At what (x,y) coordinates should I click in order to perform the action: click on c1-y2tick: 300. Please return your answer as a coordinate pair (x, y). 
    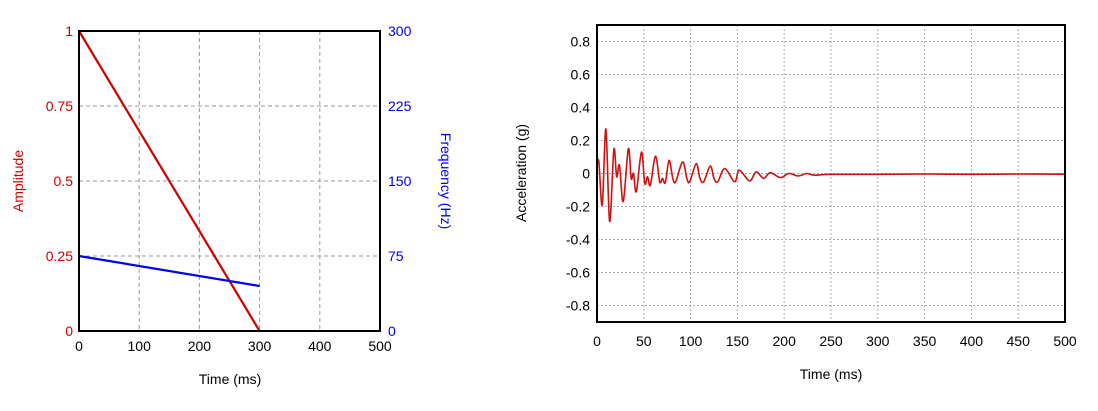
    Looking at the image, I should click on (400, 31).